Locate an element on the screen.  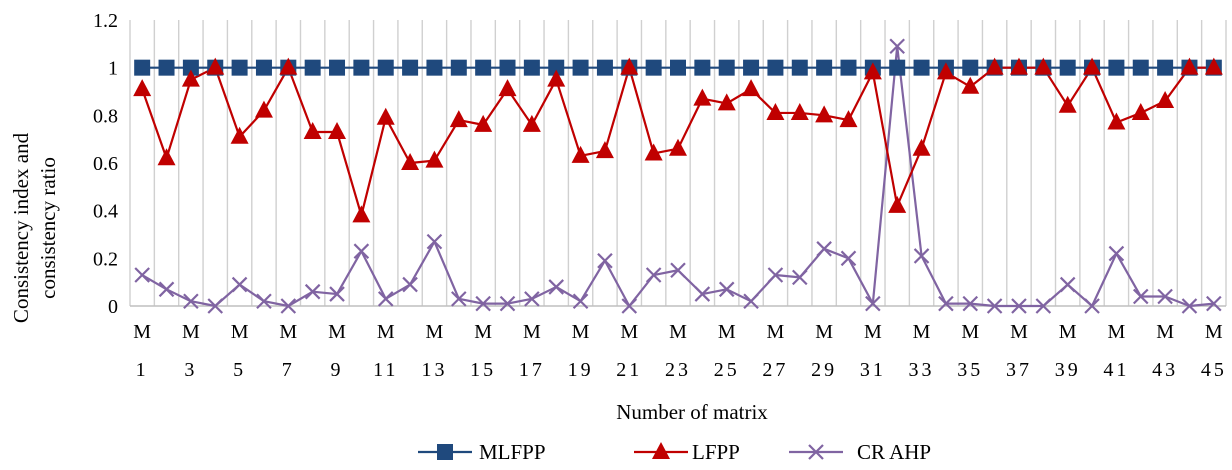
y-tick-label: 0.4 is located at coordinates (105, 212).